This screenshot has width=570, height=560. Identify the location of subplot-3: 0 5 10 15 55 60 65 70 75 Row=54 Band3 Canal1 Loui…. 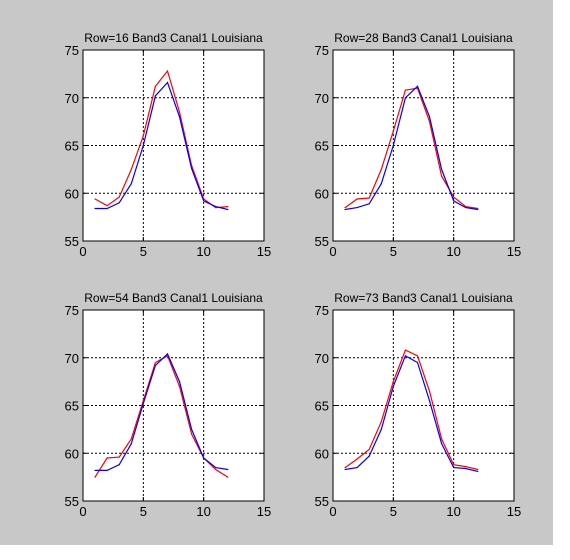
(168, 405).